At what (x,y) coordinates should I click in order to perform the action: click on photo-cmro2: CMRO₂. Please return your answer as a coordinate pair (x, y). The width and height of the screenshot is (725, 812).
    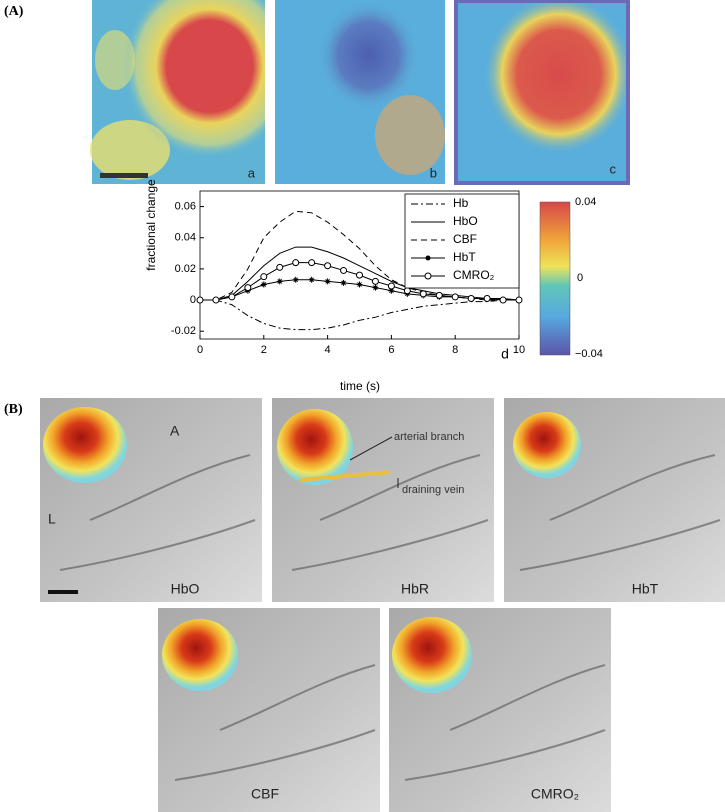
    Looking at the image, I should click on (500, 710).